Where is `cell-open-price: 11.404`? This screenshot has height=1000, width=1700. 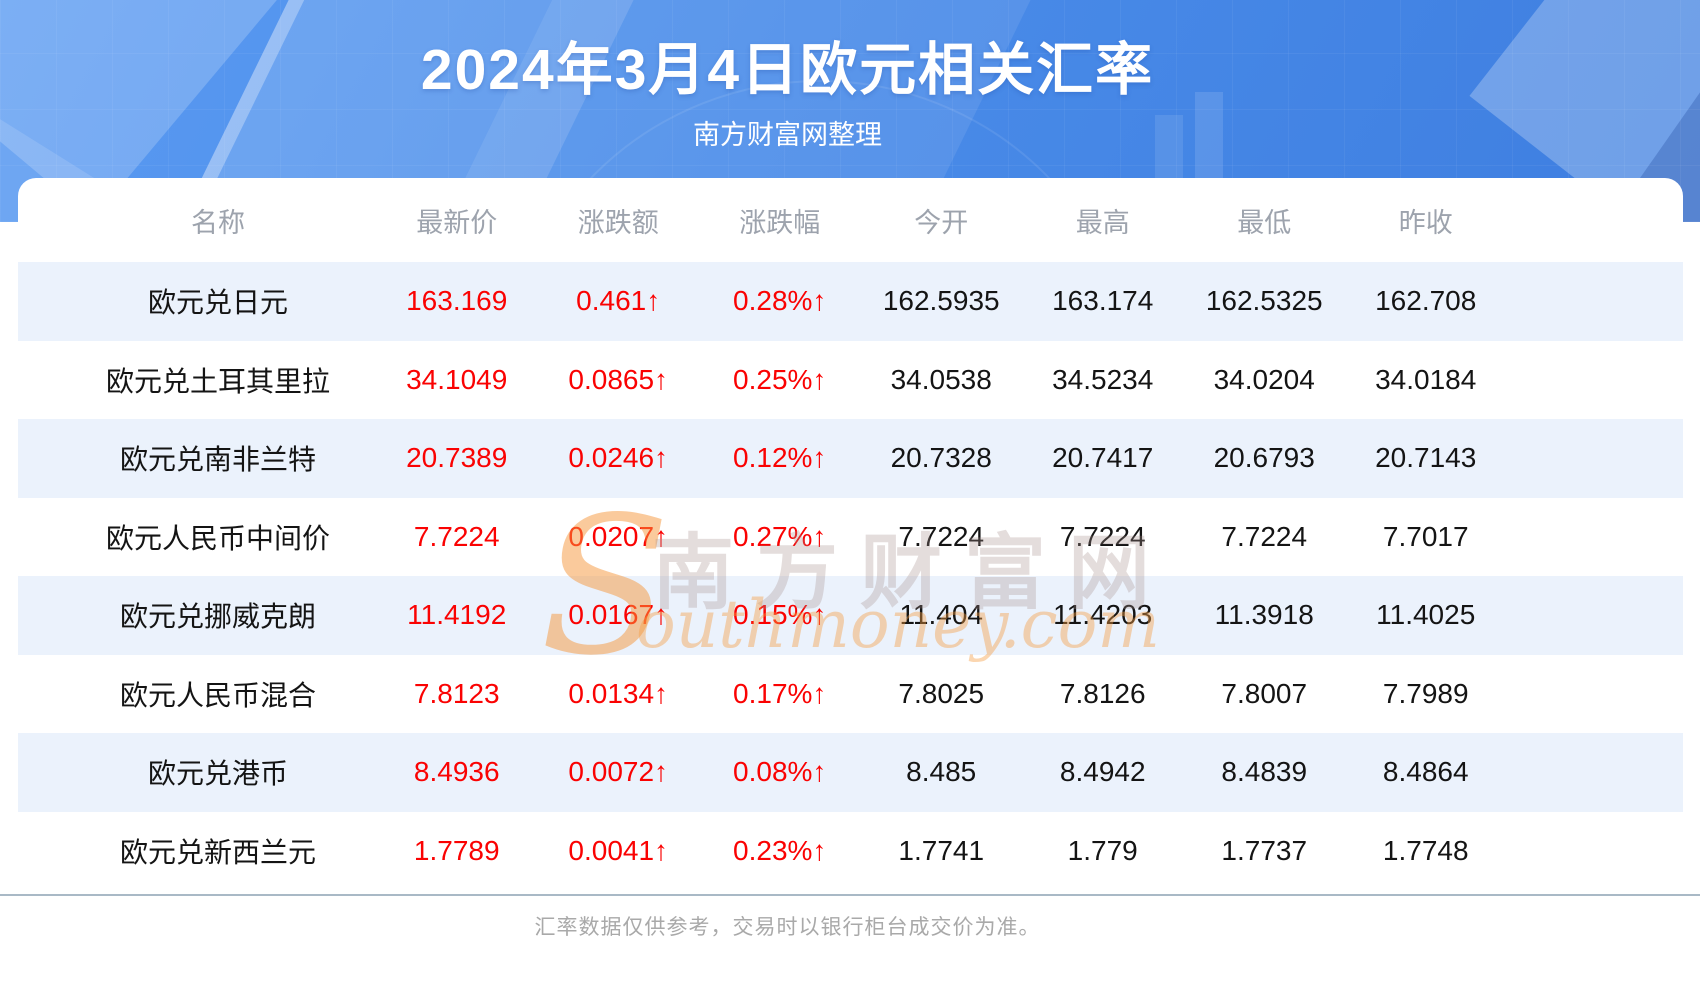 cell-open-price: 11.404 is located at coordinates (941, 615).